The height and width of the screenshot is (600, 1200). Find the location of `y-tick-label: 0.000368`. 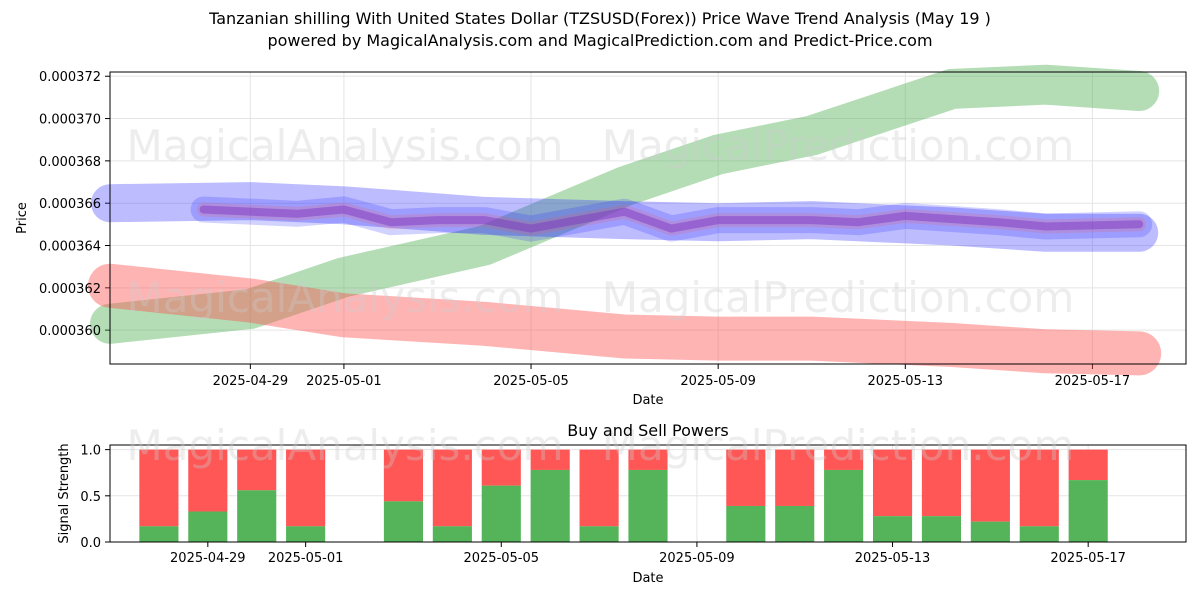

y-tick-label: 0.000368 is located at coordinates (70, 162).